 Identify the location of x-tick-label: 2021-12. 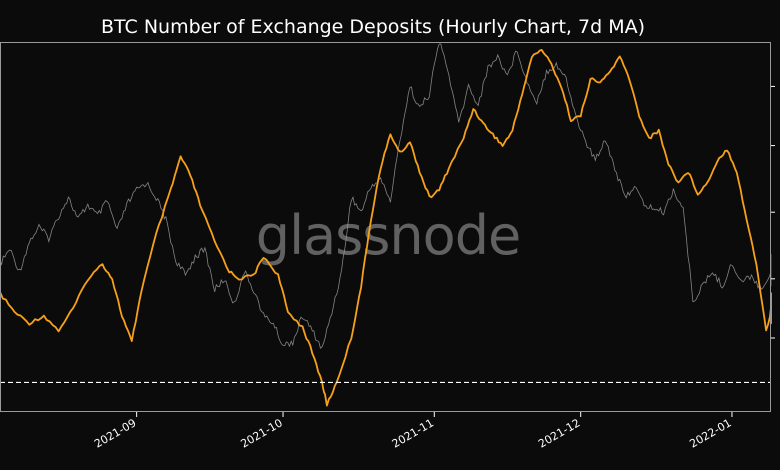
(559, 433).